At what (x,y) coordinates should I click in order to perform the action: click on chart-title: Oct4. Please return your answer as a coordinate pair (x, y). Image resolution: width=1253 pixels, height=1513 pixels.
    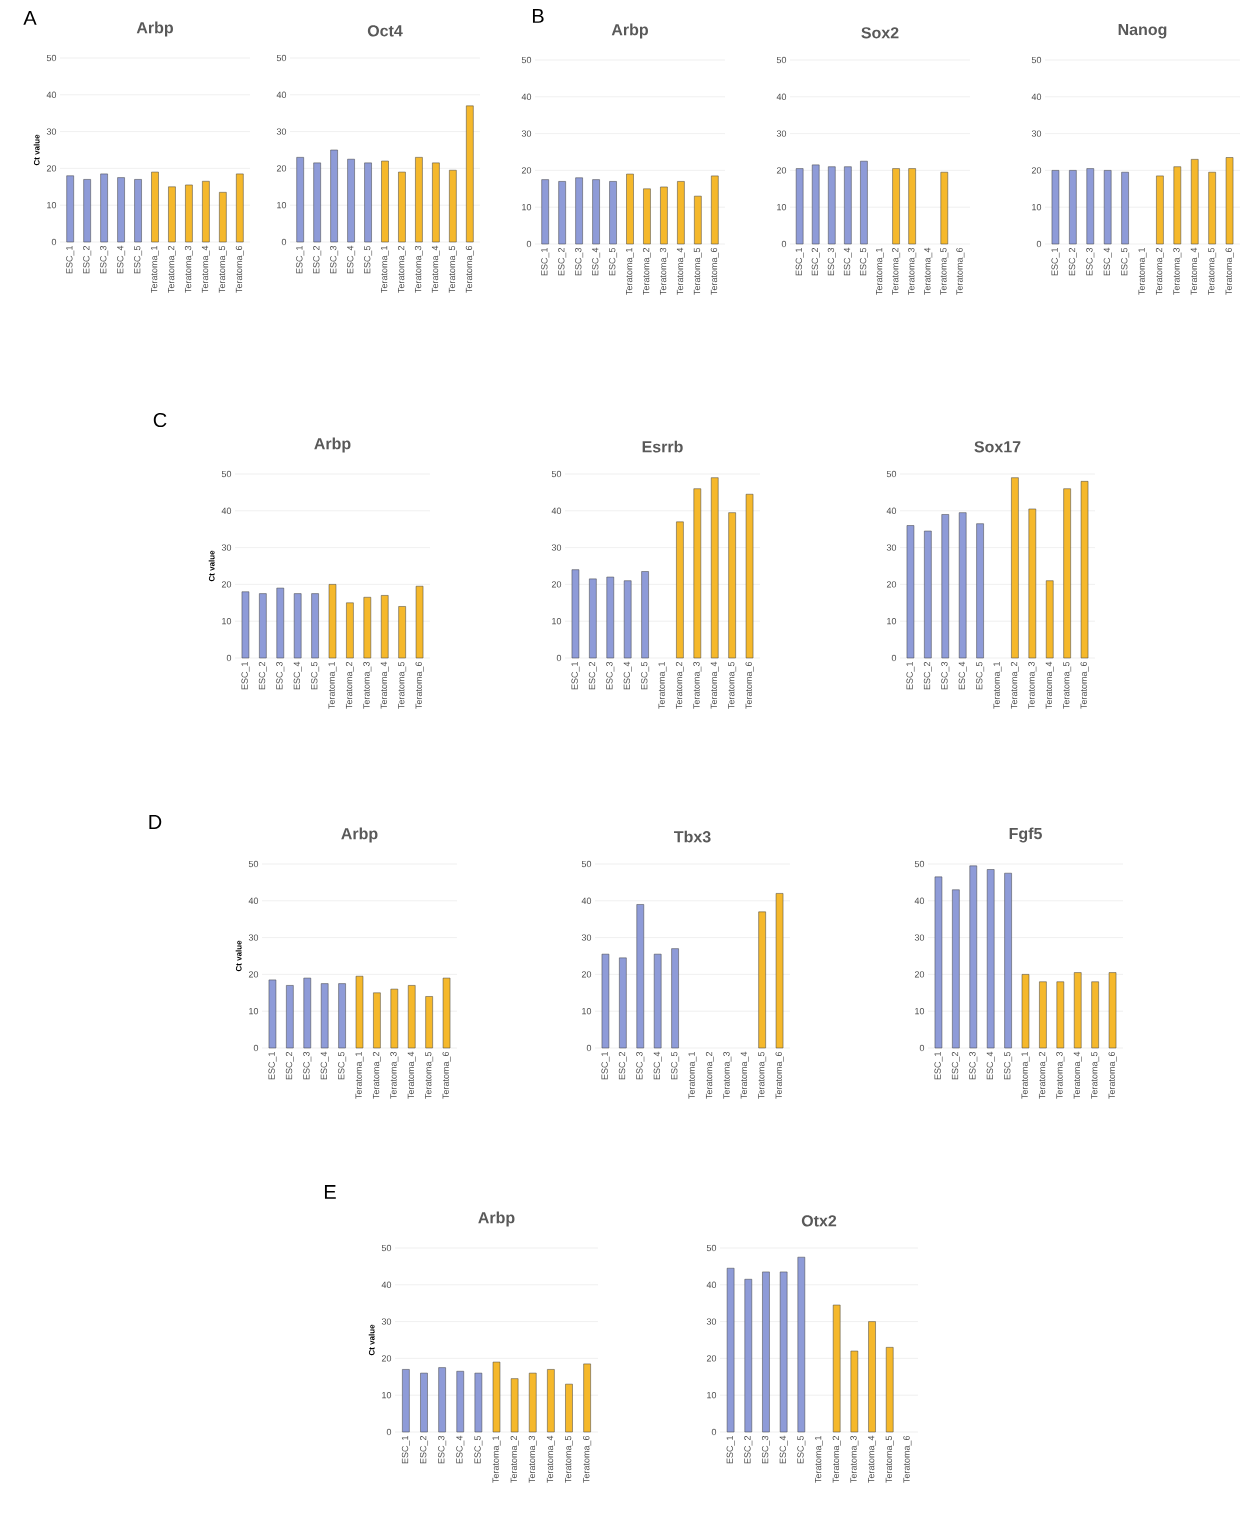
    Looking at the image, I should click on (385, 31).